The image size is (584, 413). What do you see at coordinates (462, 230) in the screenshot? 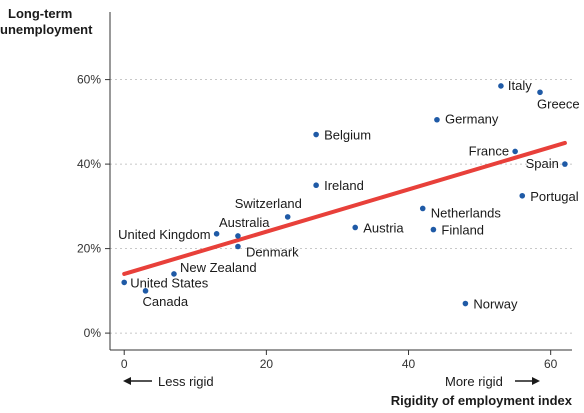
I see `point-label-finland: Finland` at bounding box center [462, 230].